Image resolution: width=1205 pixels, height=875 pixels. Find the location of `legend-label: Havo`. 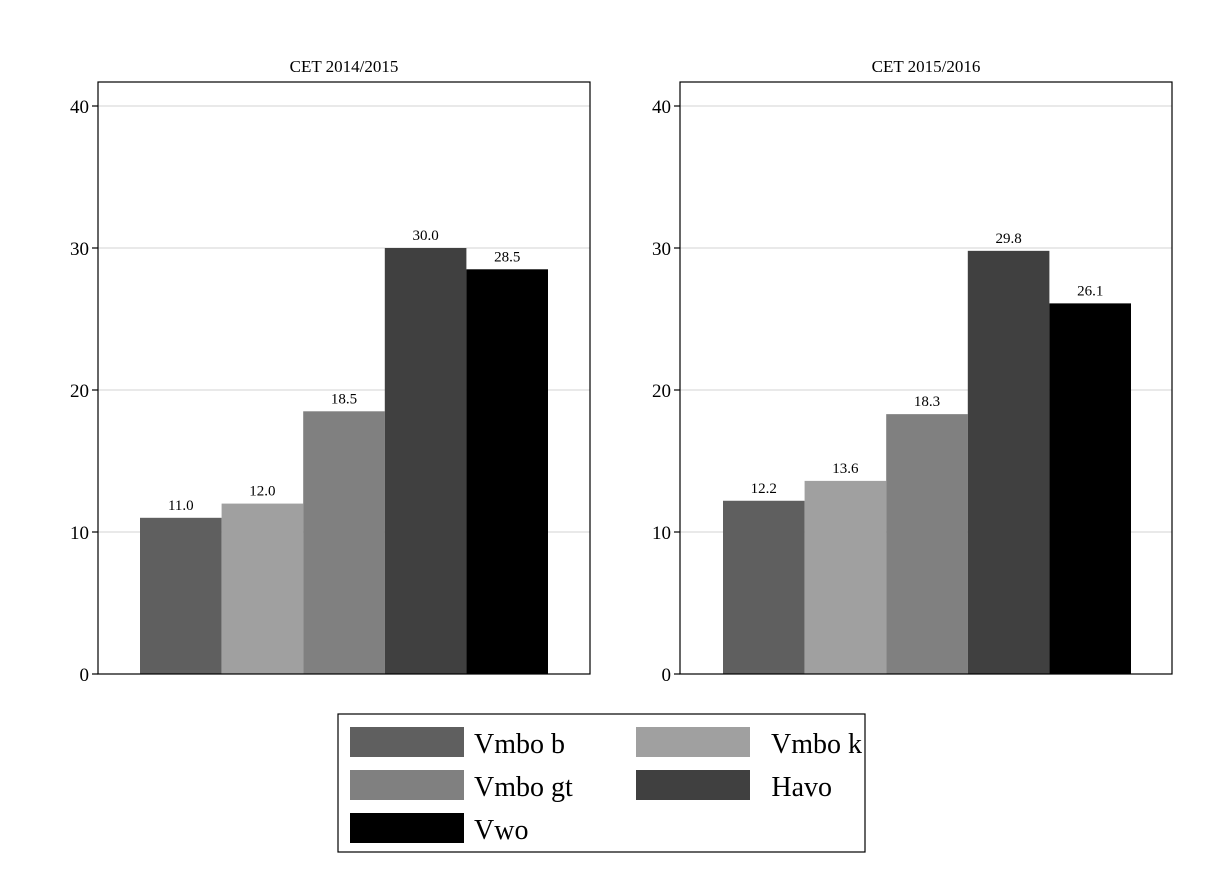

legend-label: Havo is located at coordinates (801, 787).